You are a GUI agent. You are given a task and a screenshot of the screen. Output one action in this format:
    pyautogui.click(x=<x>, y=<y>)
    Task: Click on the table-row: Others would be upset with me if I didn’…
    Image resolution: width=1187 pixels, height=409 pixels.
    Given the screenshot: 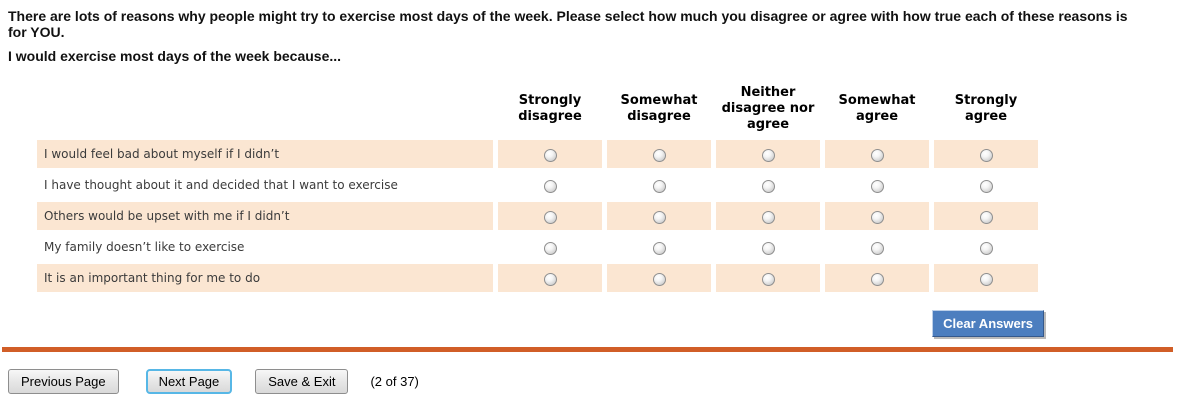 What is the action you would take?
    pyautogui.click(x=537, y=216)
    